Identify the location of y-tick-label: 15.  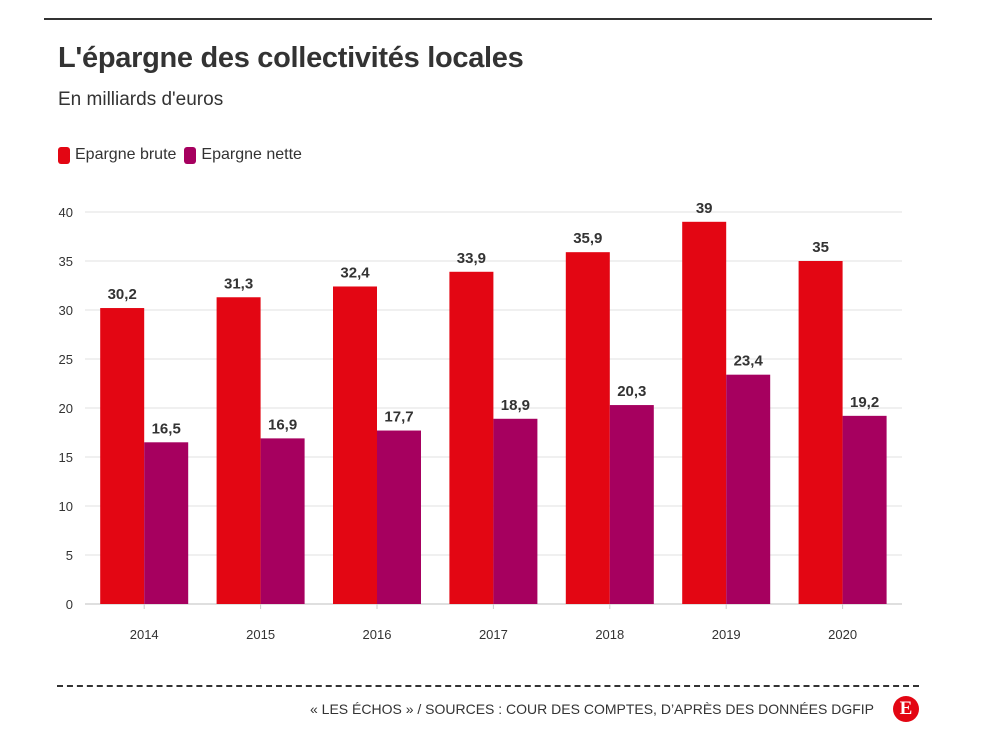
(66, 457).